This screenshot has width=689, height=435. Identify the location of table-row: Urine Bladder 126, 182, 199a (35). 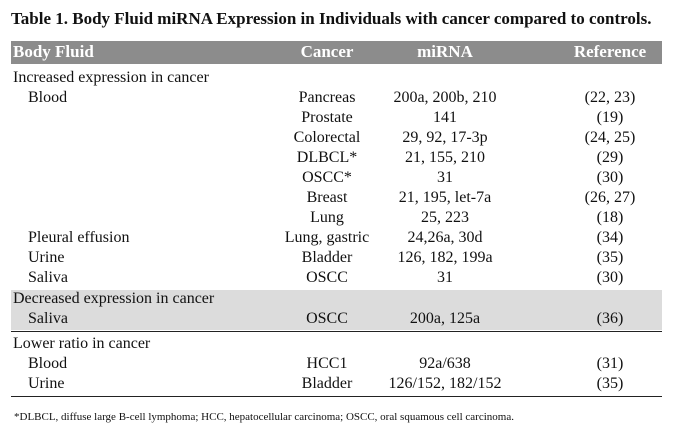
(326, 257).